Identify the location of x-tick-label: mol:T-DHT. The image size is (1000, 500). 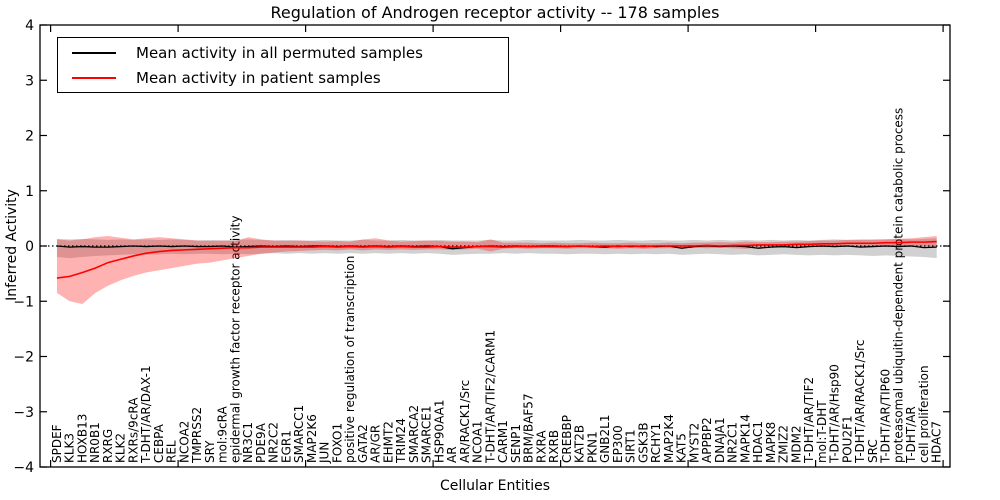
(822, 431).